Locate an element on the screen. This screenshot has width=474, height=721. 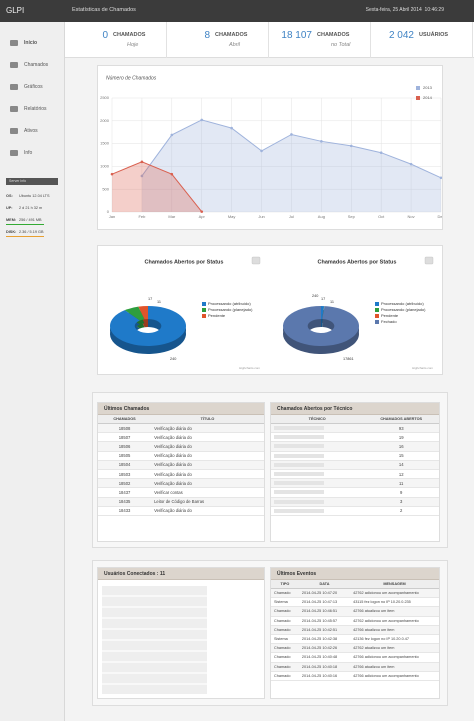
ticket-id: 18506 is located at coordinates (125, 446).